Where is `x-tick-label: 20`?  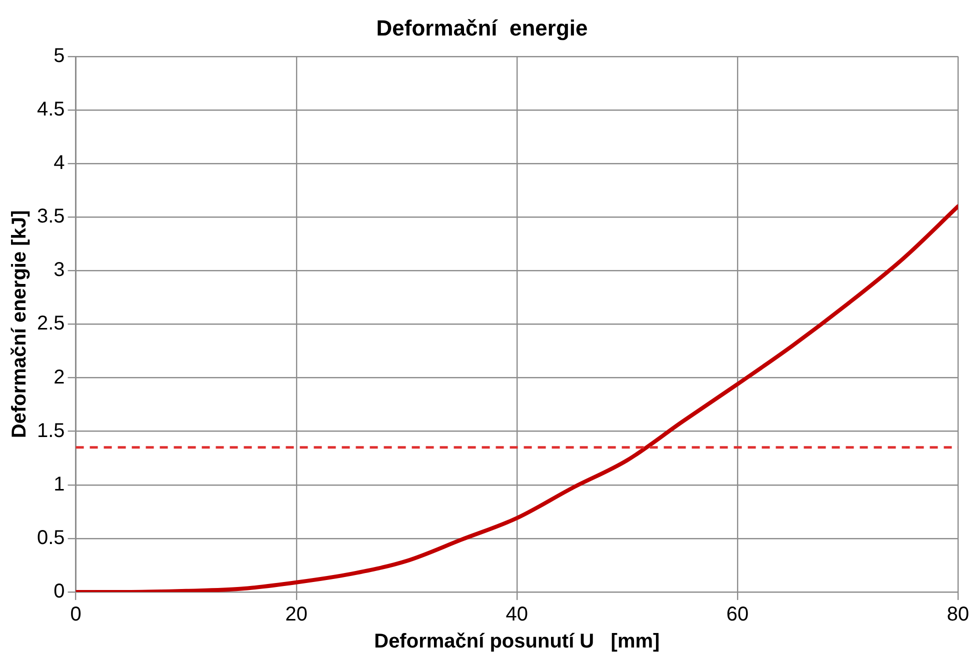
x-tick-label: 20 is located at coordinates (296, 615).